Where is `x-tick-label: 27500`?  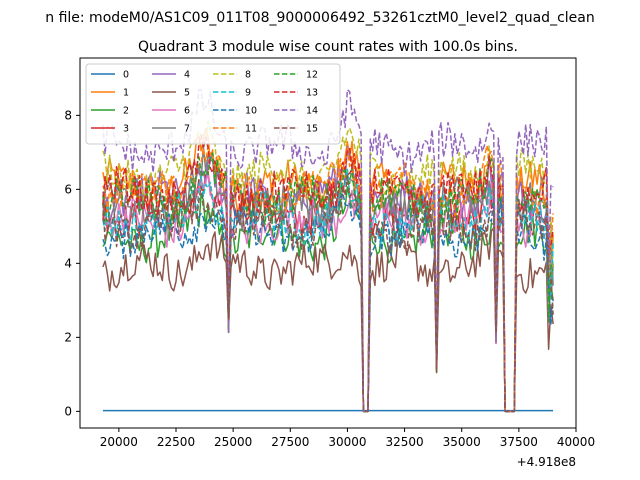
x-tick-label: 27500 is located at coordinates (290, 442).